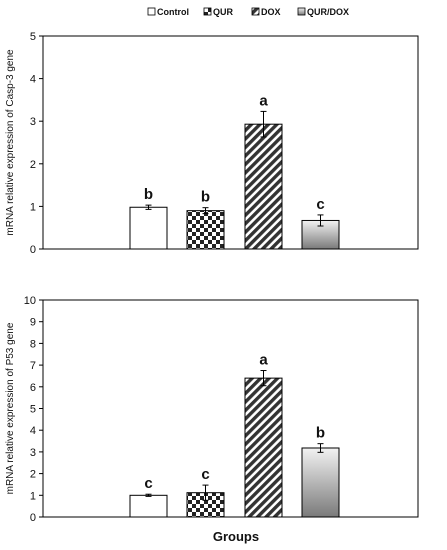 This screenshot has height=550, width=447. I want to click on y-tick-label: 10, so click(30, 301).